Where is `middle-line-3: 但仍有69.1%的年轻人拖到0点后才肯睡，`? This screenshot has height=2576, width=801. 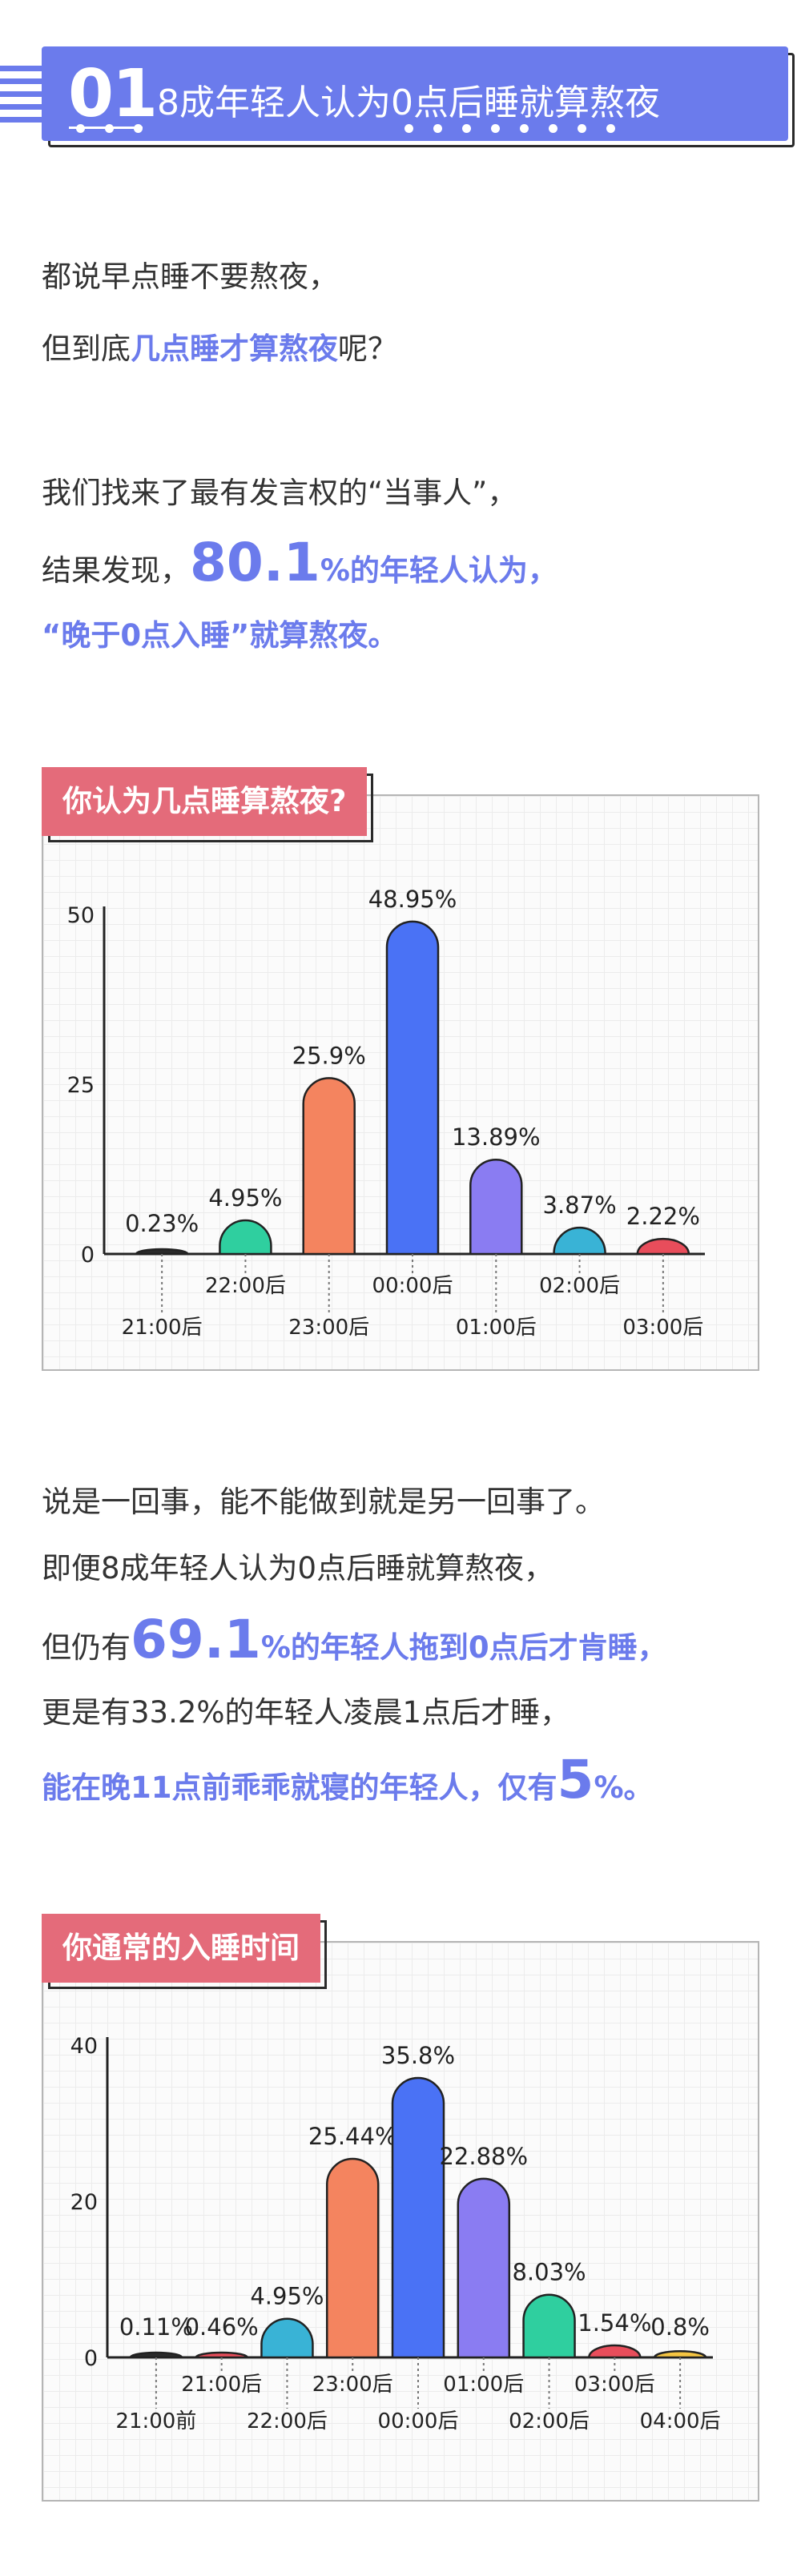 middle-line-3: 但仍有69.1%的年轻人拖到0点后才肯睡， is located at coordinates (354, 1639).